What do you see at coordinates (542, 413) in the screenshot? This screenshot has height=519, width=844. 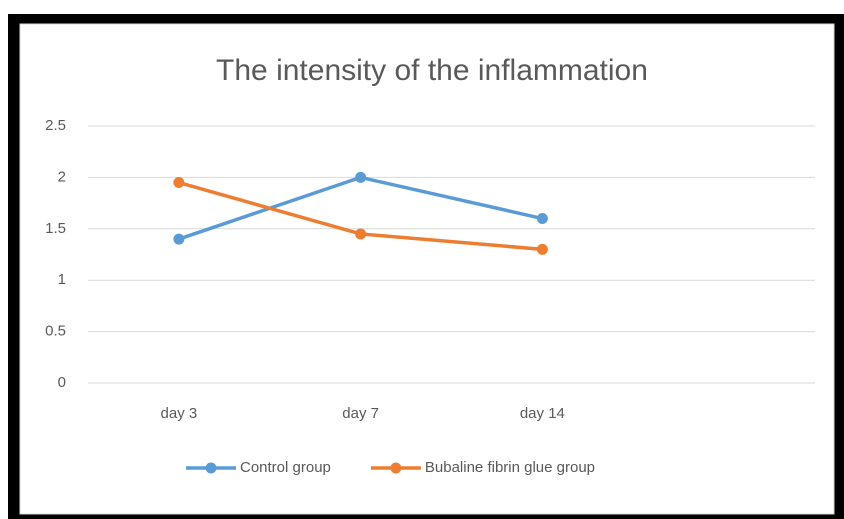 I see `x-tick-label: day 14` at bounding box center [542, 413].